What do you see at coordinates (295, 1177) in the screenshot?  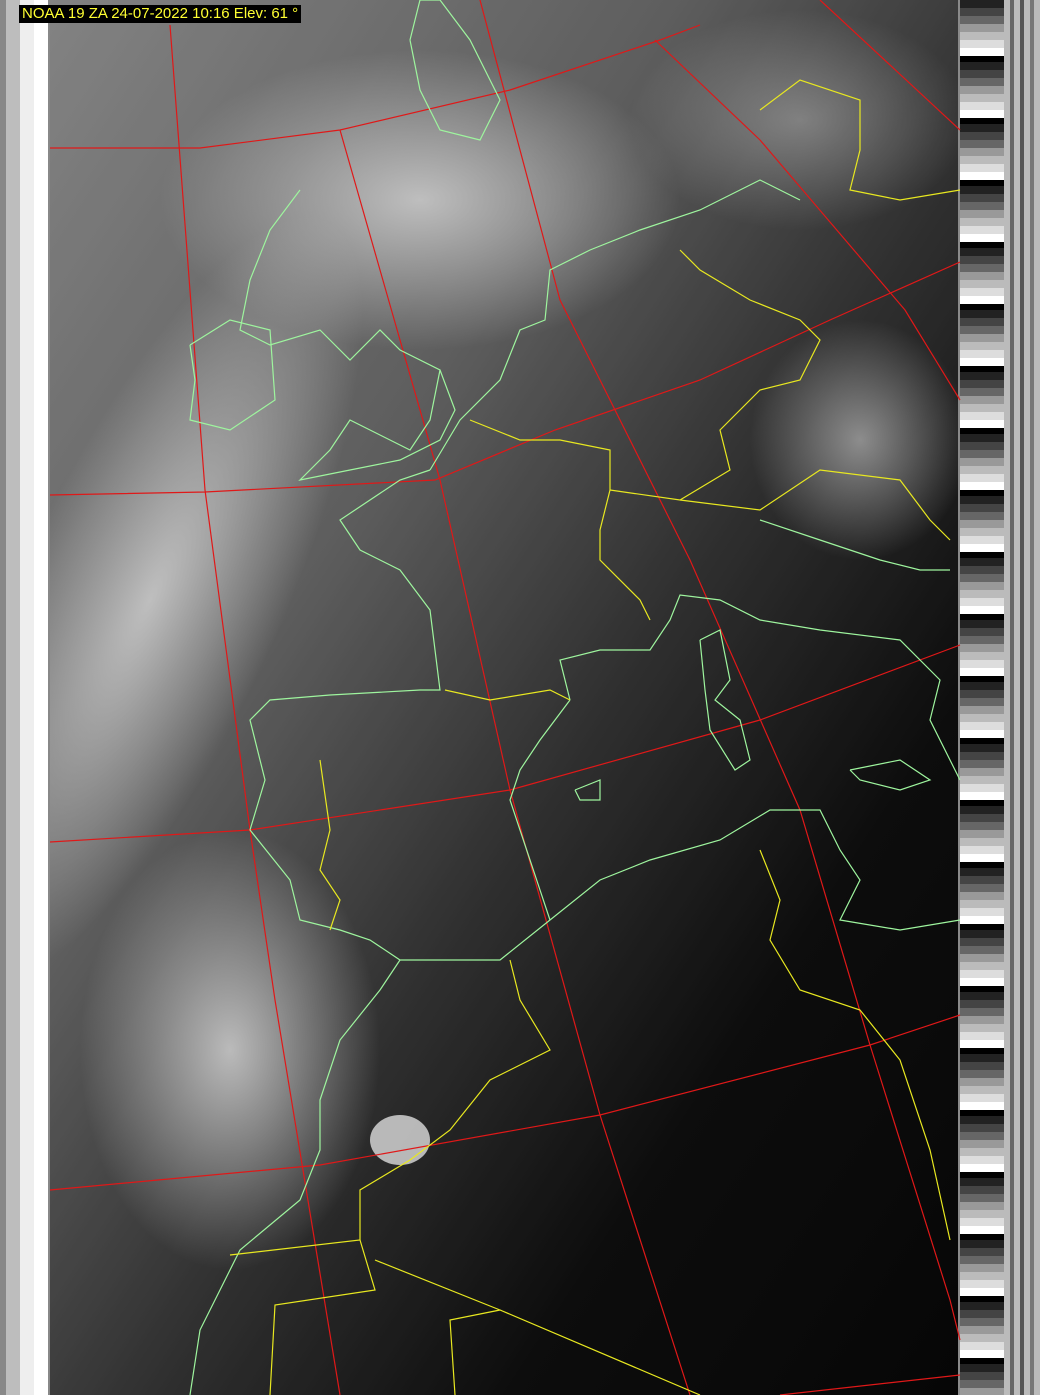 I see `coast-morocco` at bounding box center [295, 1177].